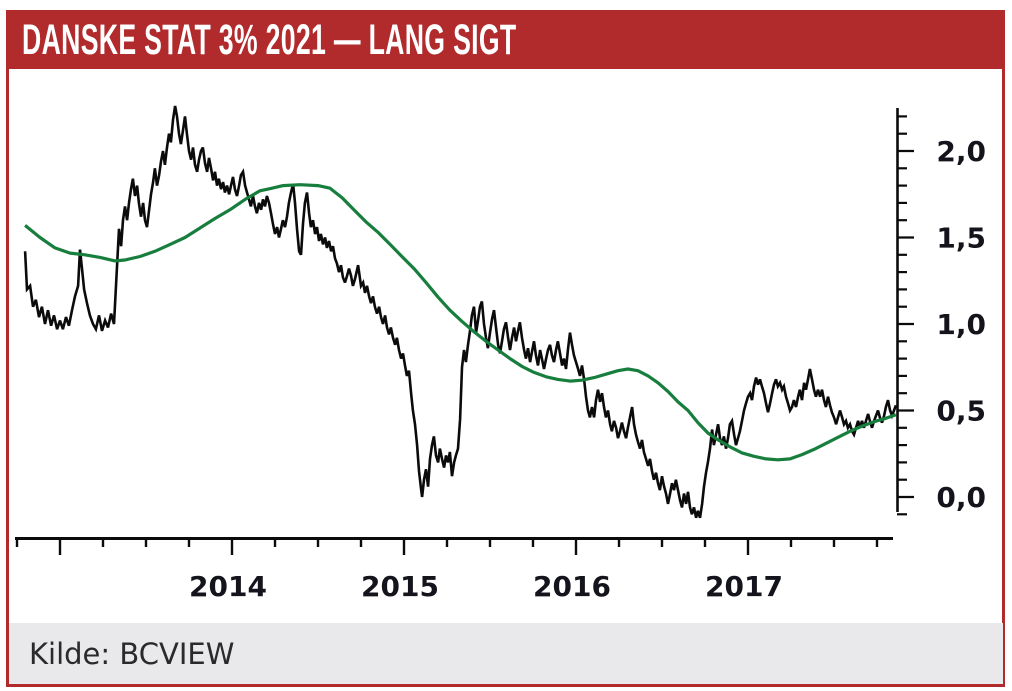 The width and height of the screenshot is (1012, 691). Describe the element at coordinates (228, 586) in the screenshot. I see `x-axis-label-2014: 2014` at that location.